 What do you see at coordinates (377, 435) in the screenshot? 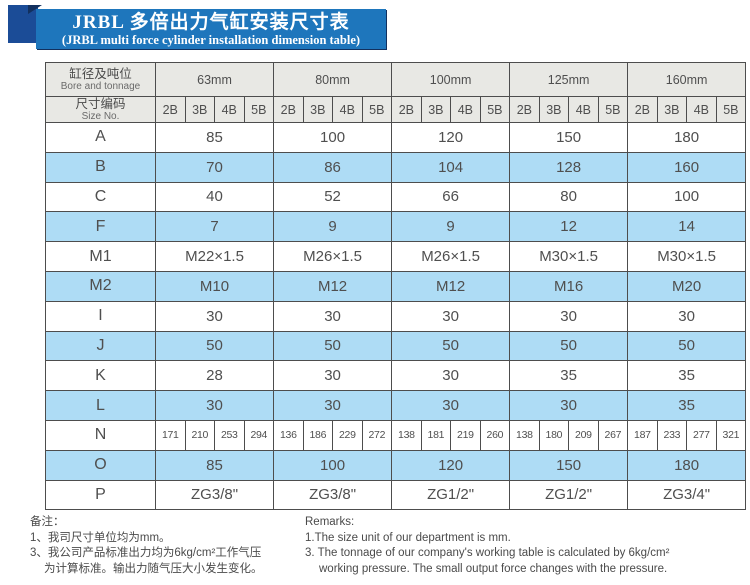
I see `dim-value-cell: 272` at bounding box center [377, 435].